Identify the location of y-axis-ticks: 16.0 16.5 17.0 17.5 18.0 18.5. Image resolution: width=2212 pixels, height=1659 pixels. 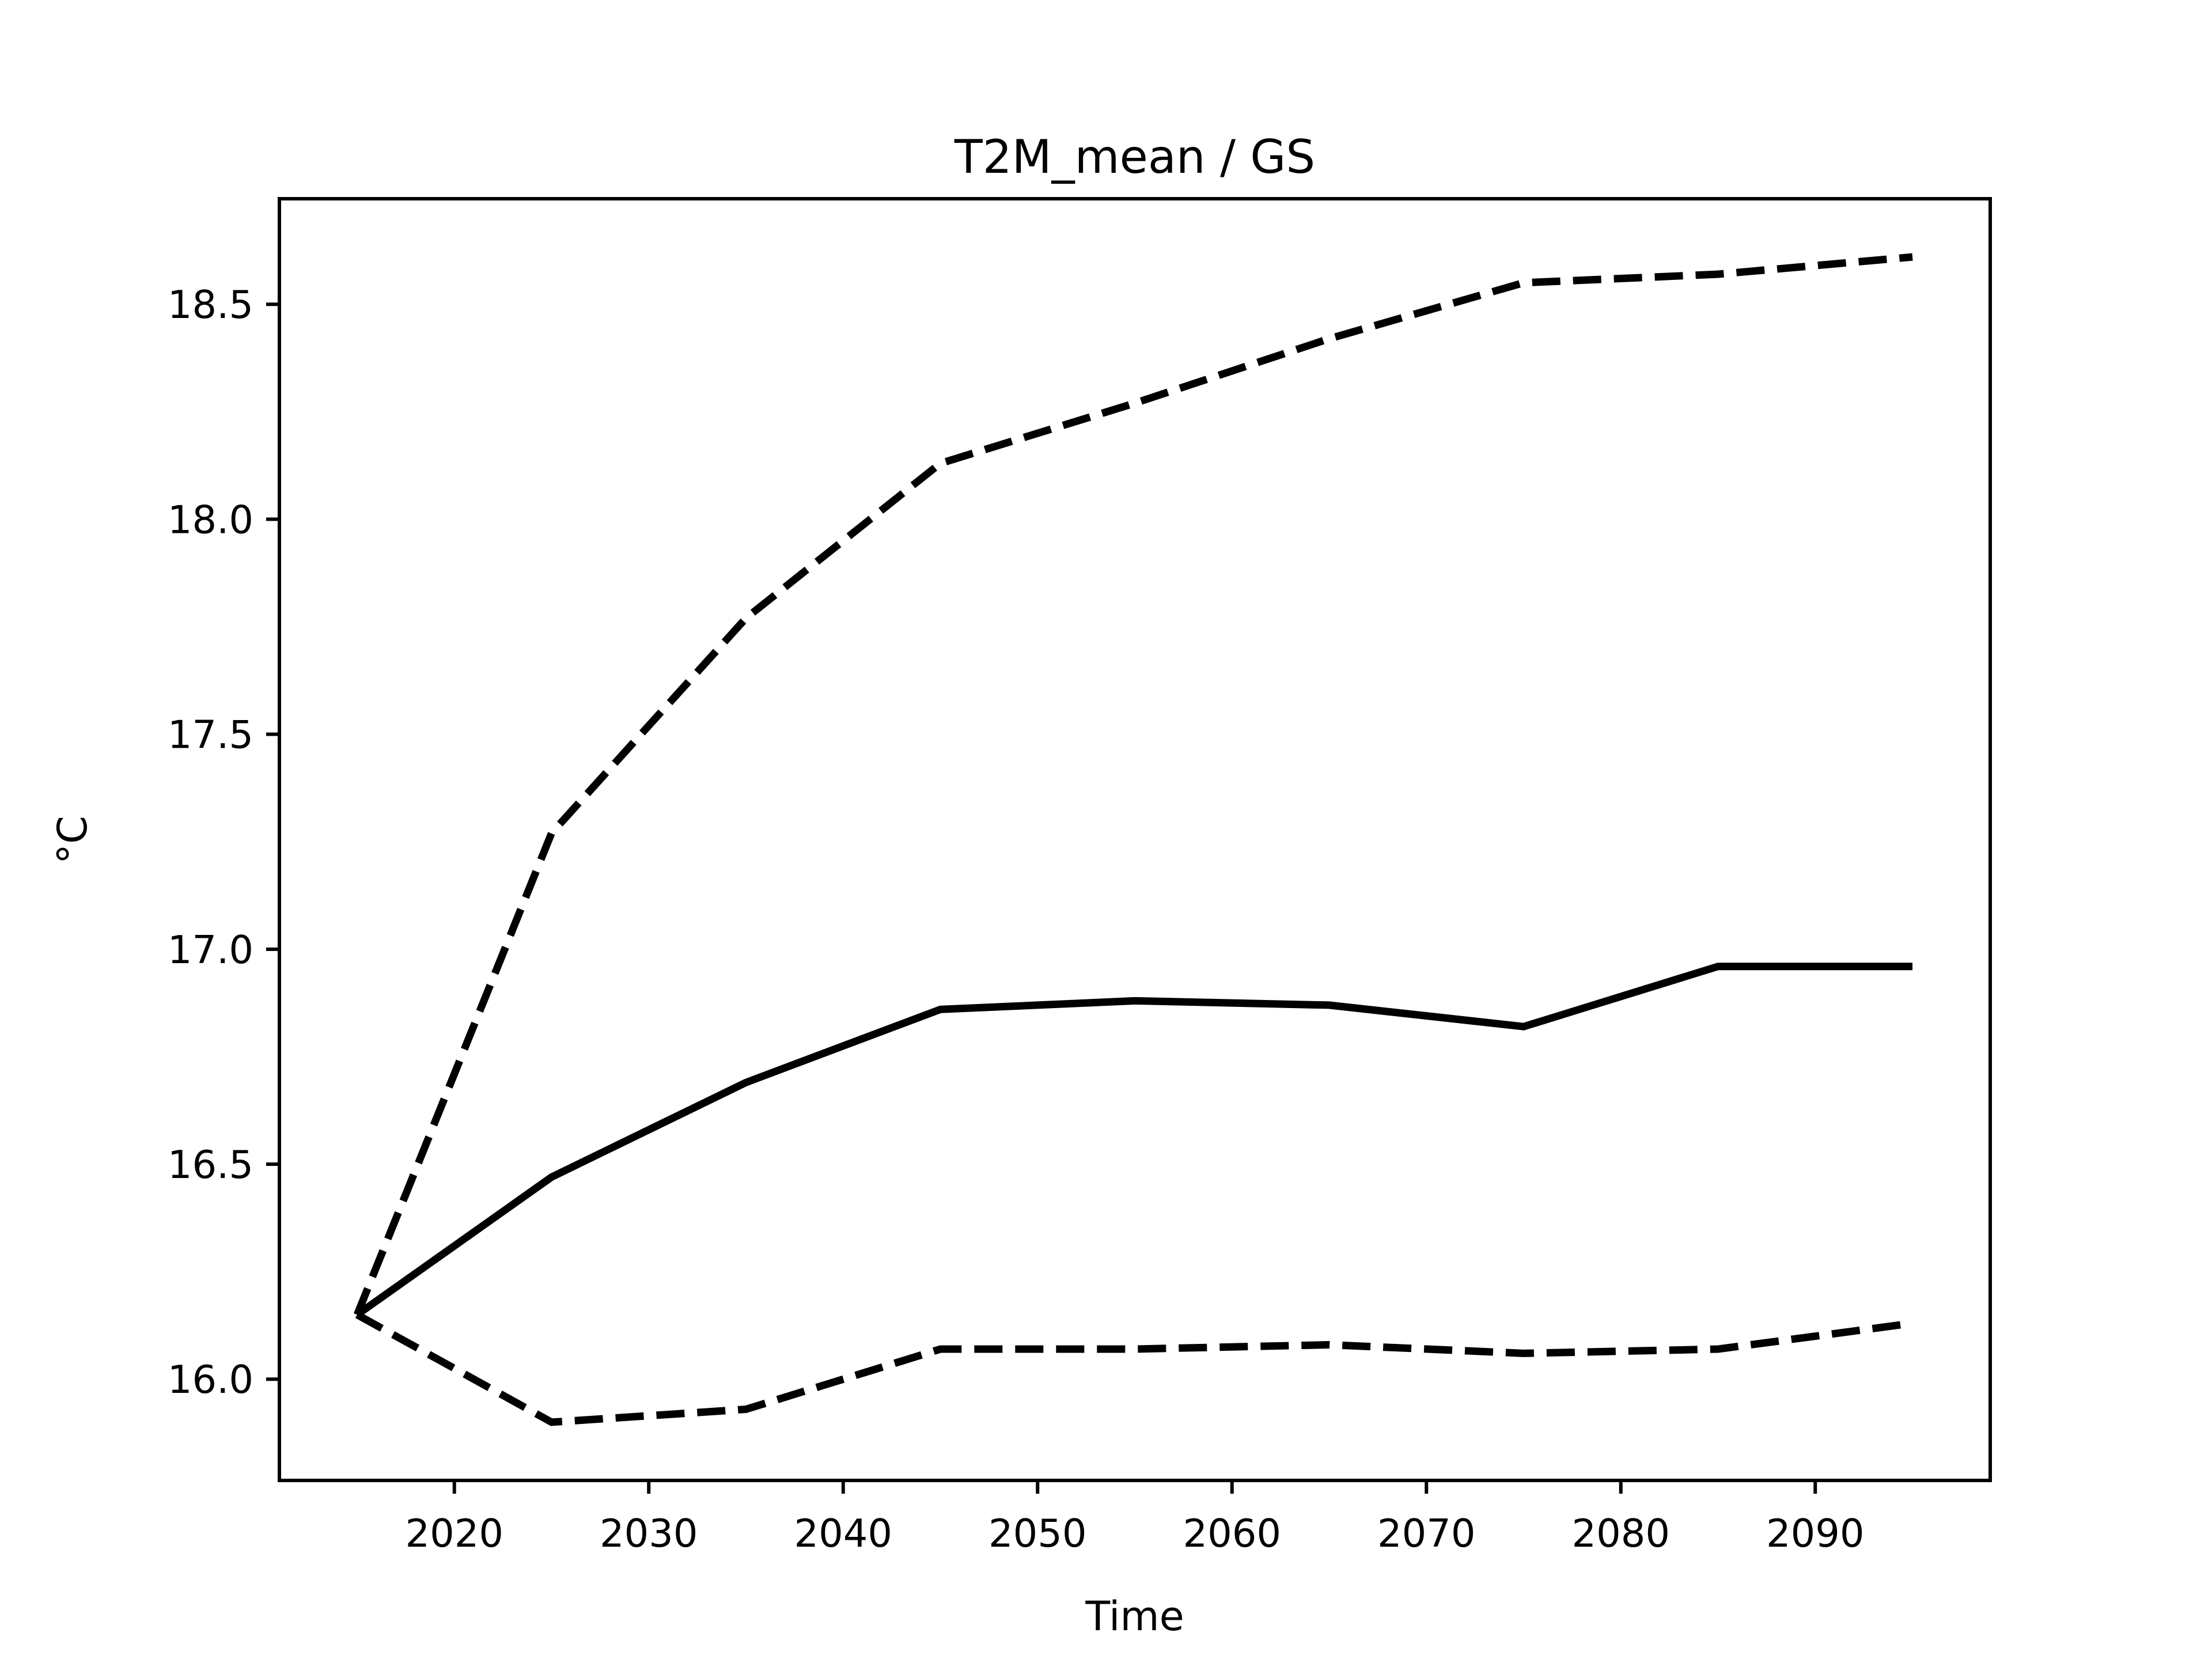
(223, 842).